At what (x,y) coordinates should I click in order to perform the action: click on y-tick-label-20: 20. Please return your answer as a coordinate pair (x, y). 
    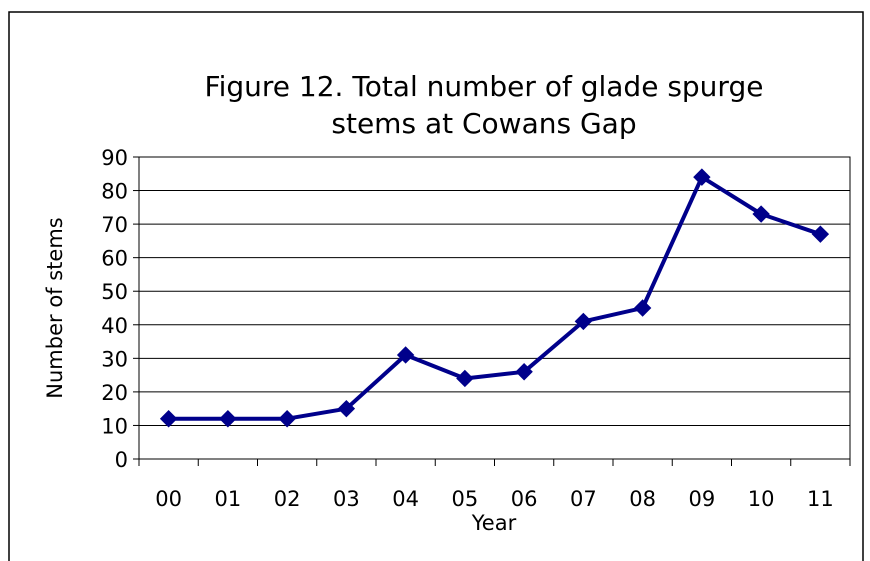
    Looking at the image, I should click on (114, 393).